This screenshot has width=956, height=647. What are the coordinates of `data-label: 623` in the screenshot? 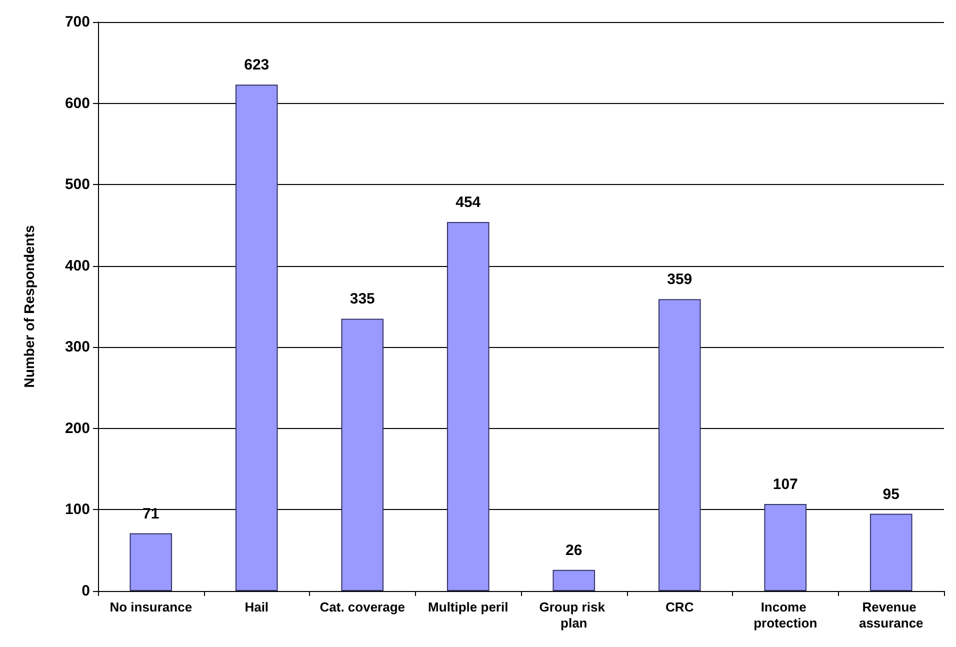 It's located at (257, 65).